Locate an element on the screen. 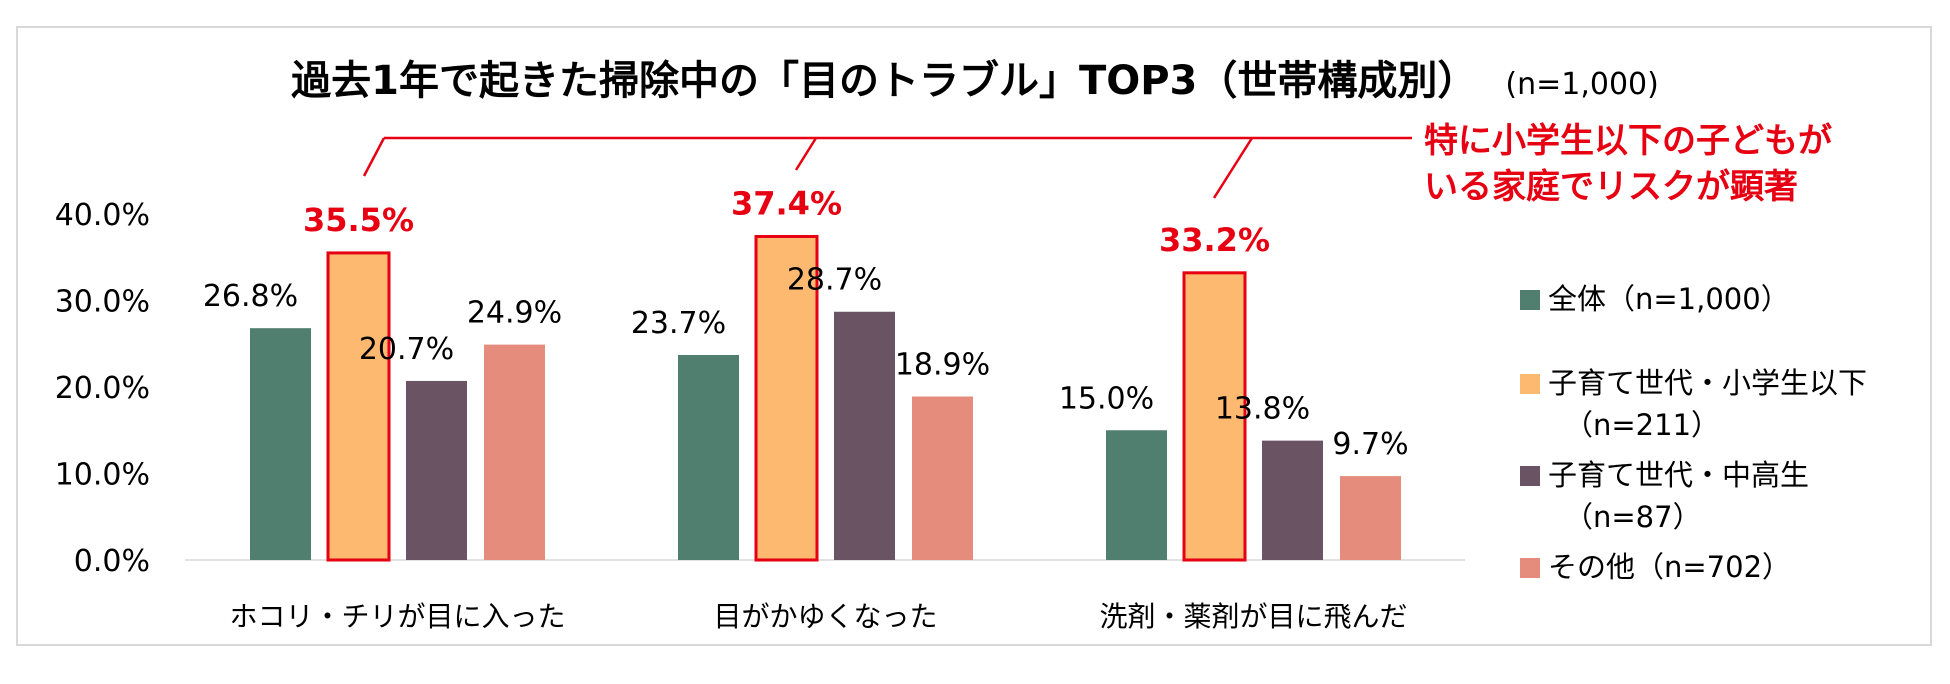 The height and width of the screenshot is (684, 1950). bar-value-label: 26.8% is located at coordinates (250, 296).